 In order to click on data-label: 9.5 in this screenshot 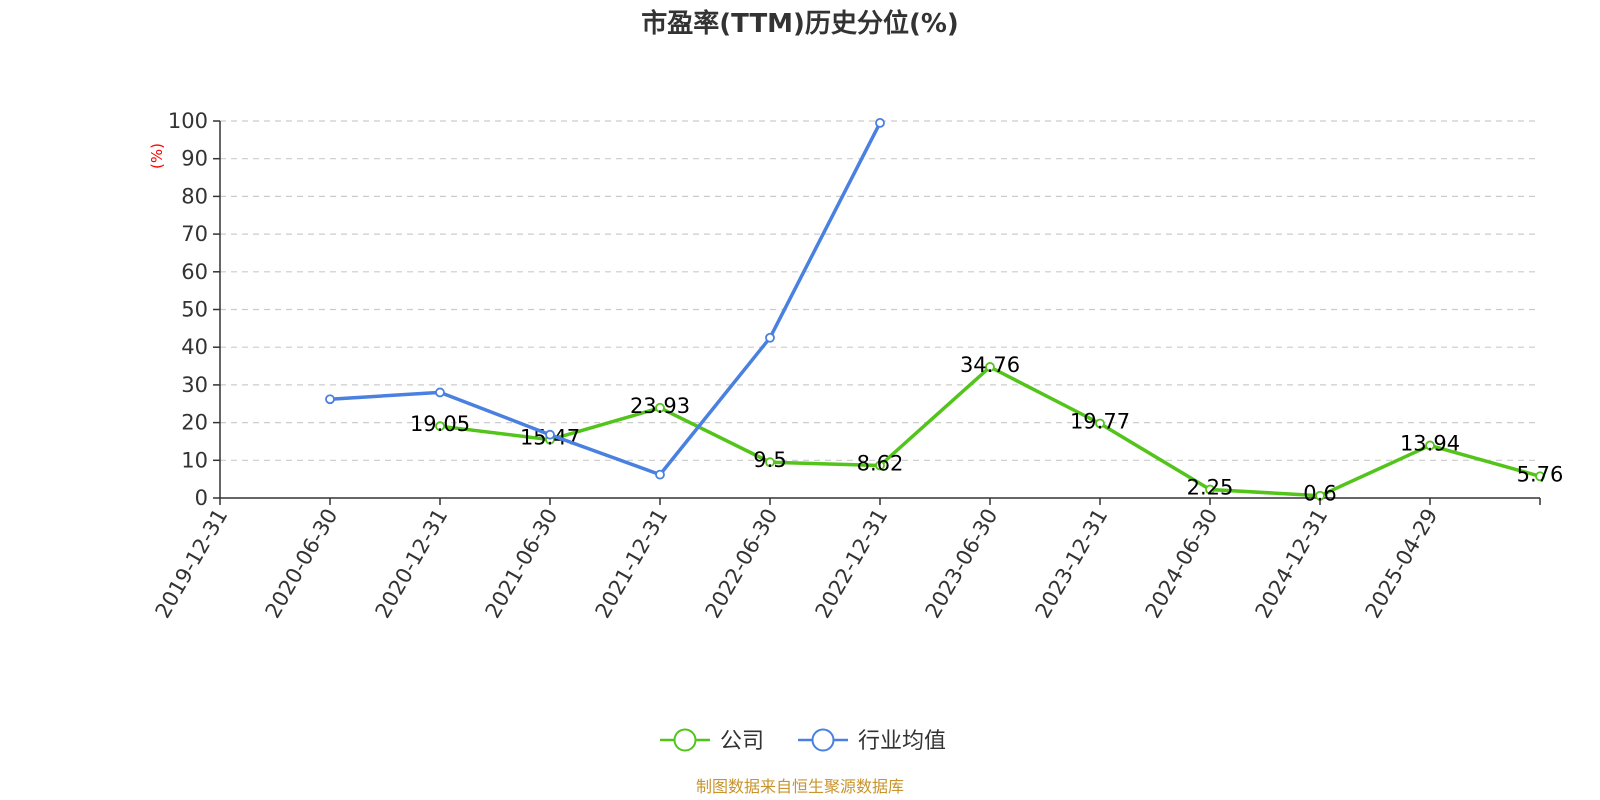, I will do `click(769, 460)`.